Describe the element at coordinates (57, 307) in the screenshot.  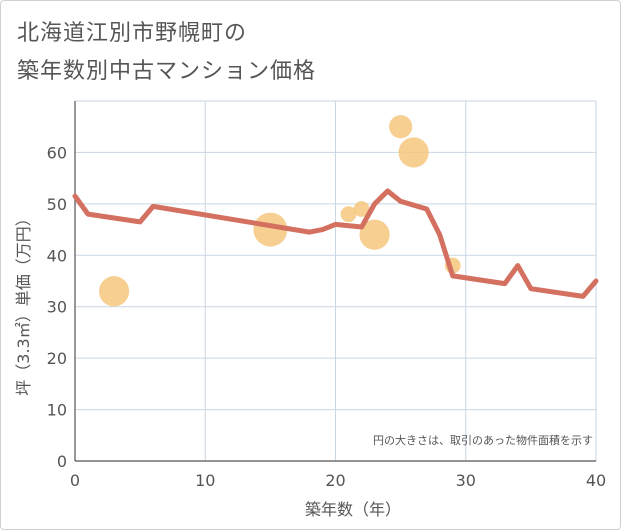
I see `y-tick-label: 30` at that location.